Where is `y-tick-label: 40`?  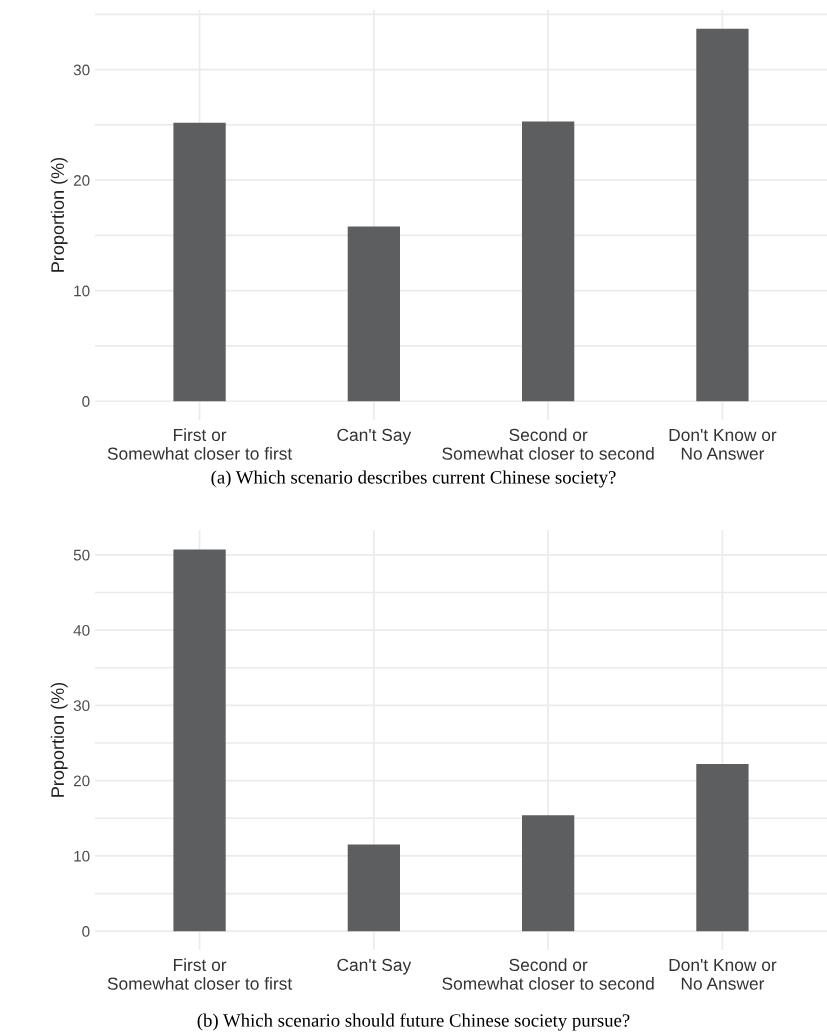
y-tick-label: 40 is located at coordinates (81, 630).